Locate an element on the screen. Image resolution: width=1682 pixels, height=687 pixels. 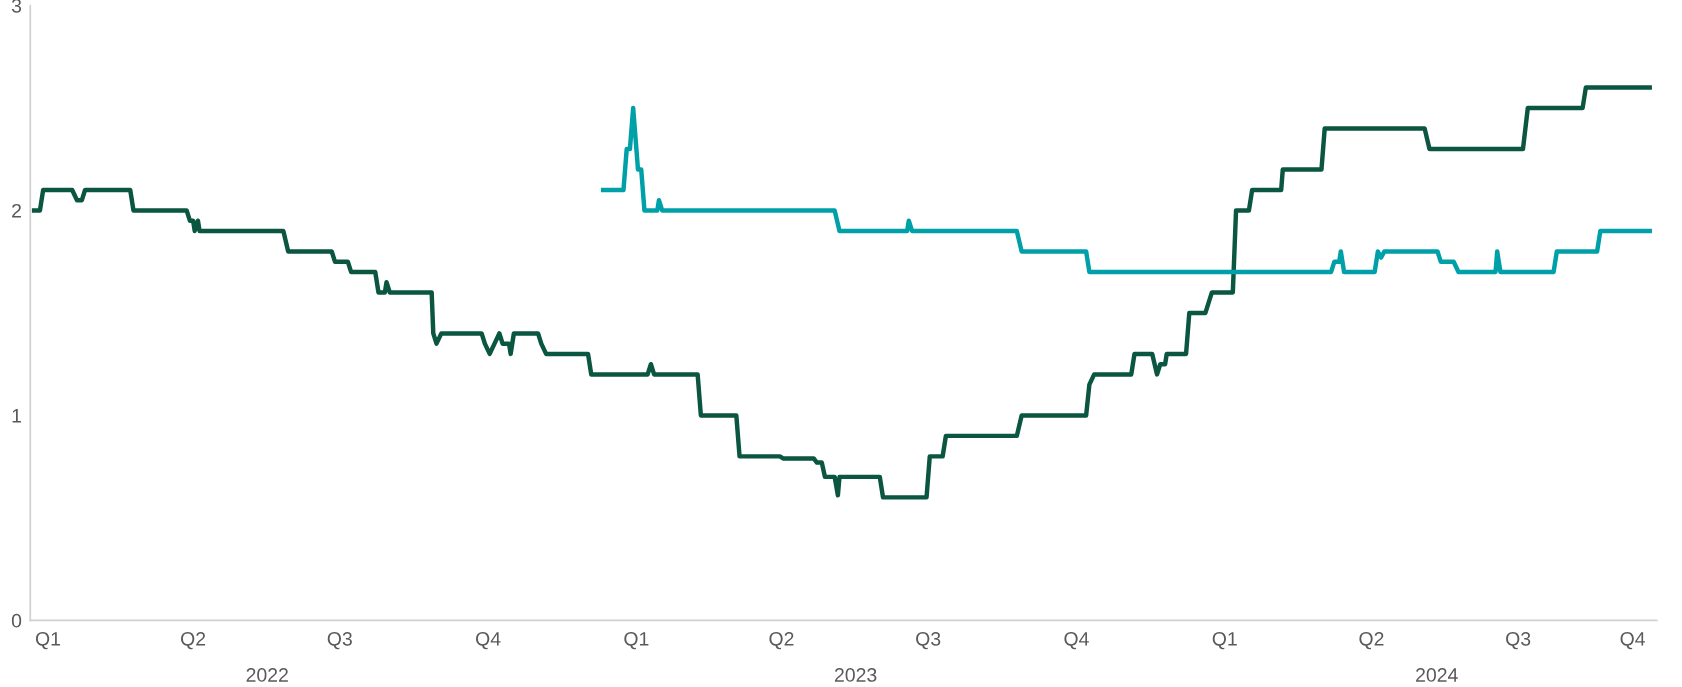
y-tick-label: 1 is located at coordinates (16, 416).